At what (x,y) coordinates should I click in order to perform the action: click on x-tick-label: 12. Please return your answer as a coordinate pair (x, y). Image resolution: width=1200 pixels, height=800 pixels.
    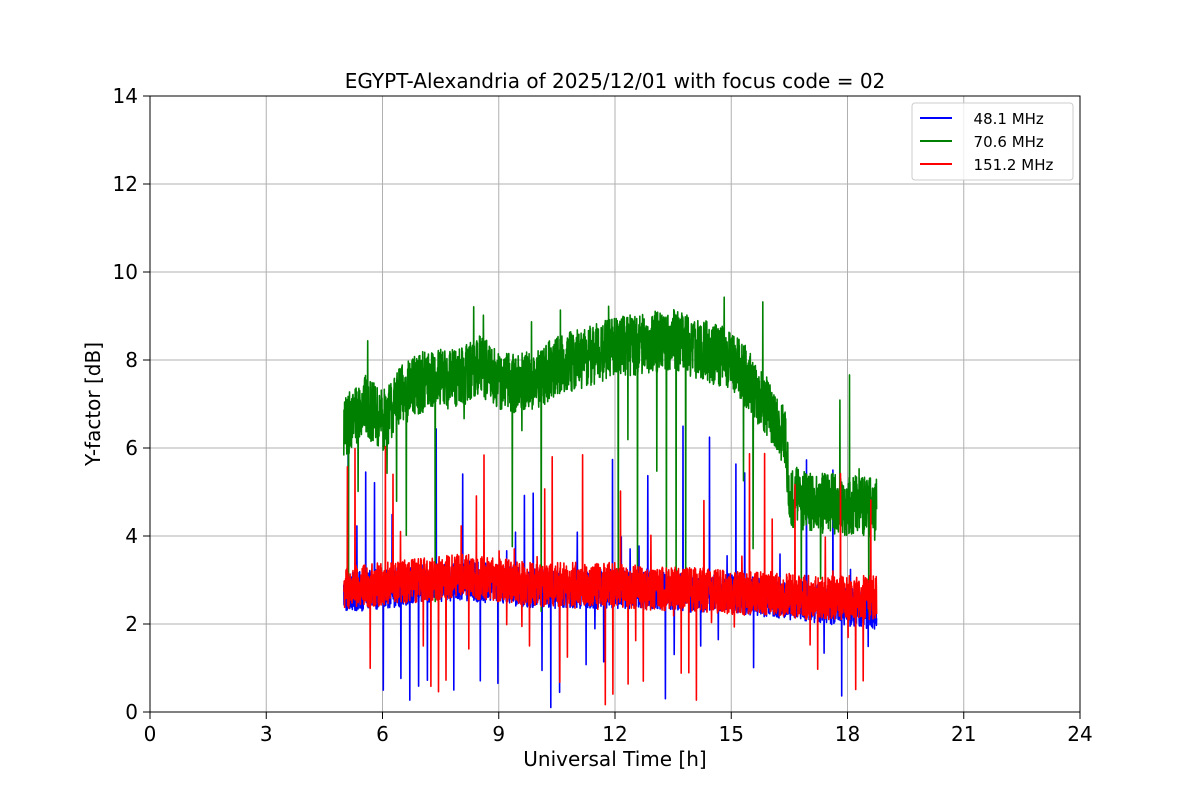
    Looking at the image, I should click on (614, 734).